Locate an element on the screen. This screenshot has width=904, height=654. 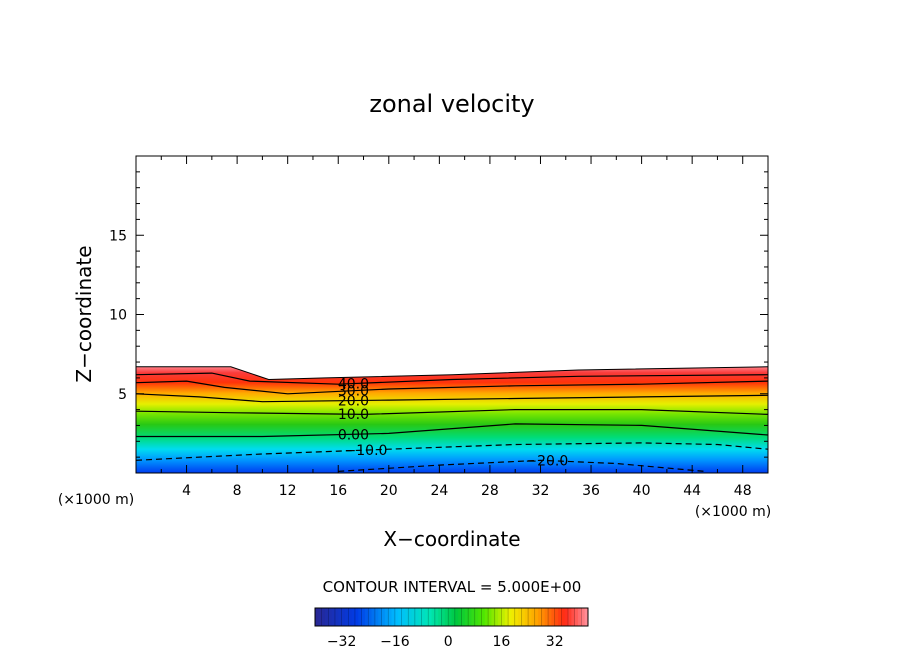
chart-title: zonal velocity is located at coordinates (451, 104).